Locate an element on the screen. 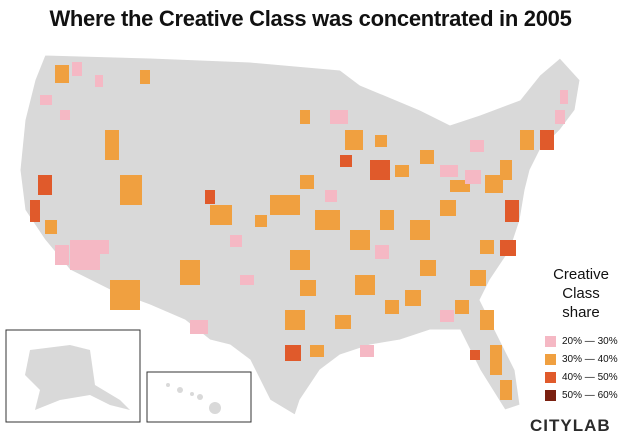 This screenshot has height=445, width=621. legend-label: 40% — 50% is located at coordinates (590, 377).